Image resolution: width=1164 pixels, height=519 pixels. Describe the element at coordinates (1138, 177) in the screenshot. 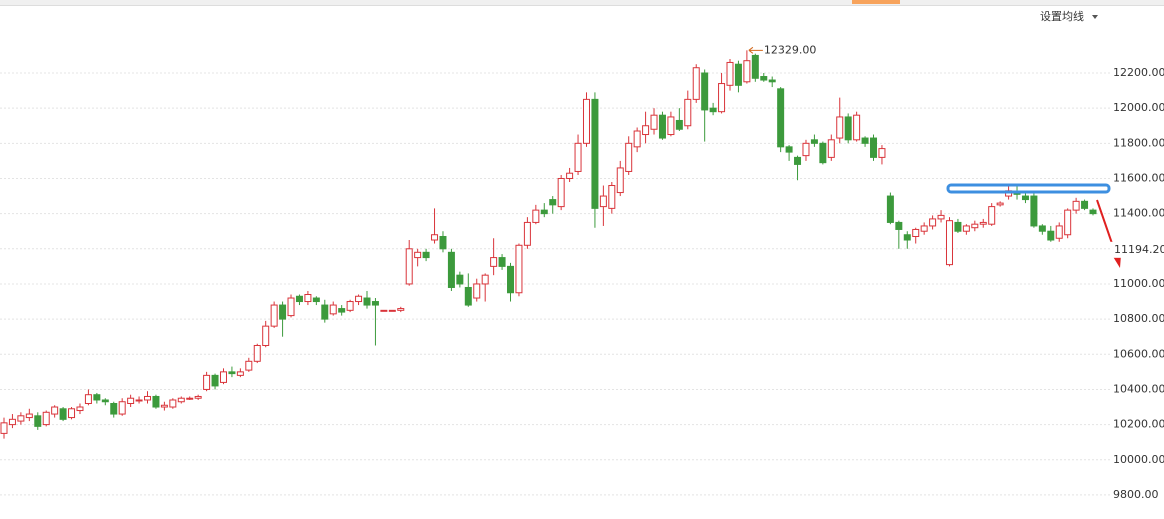

I see `y-tick-label: 11600.00` at that location.